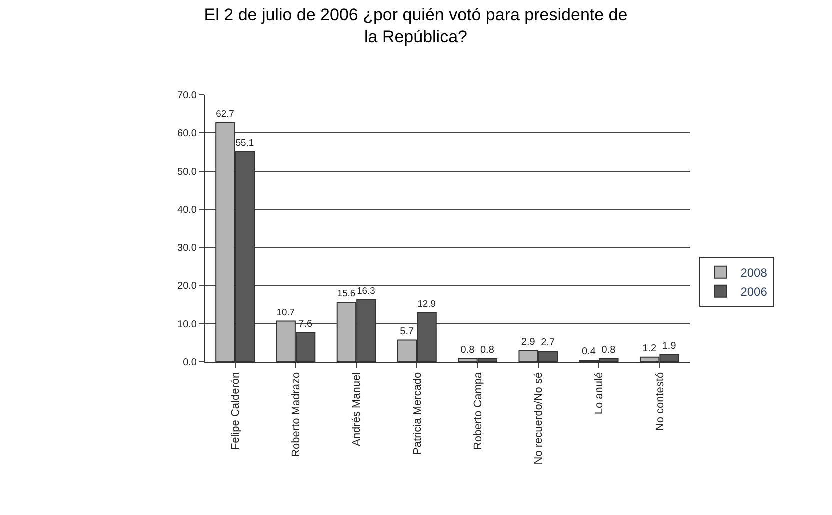  I want to click on y-tick-label: 20.0, so click(188, 286).